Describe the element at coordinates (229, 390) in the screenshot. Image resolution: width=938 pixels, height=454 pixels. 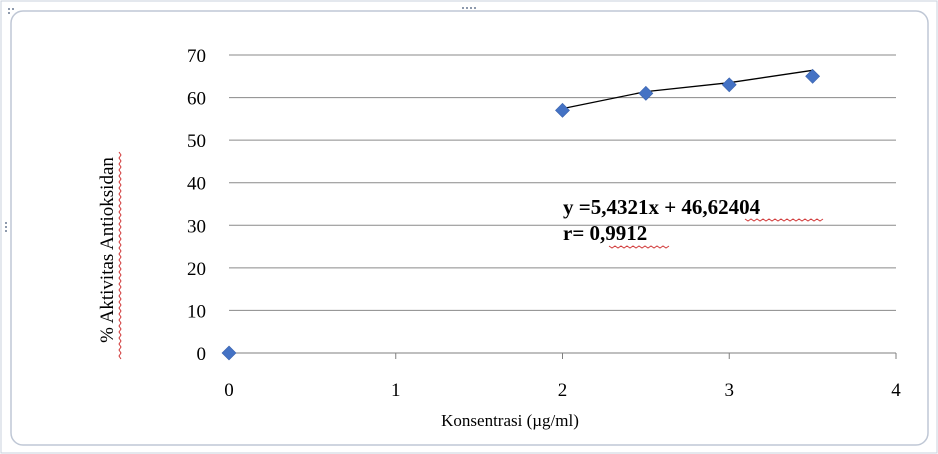
I see `x-tick-label-0: 0` at that location.